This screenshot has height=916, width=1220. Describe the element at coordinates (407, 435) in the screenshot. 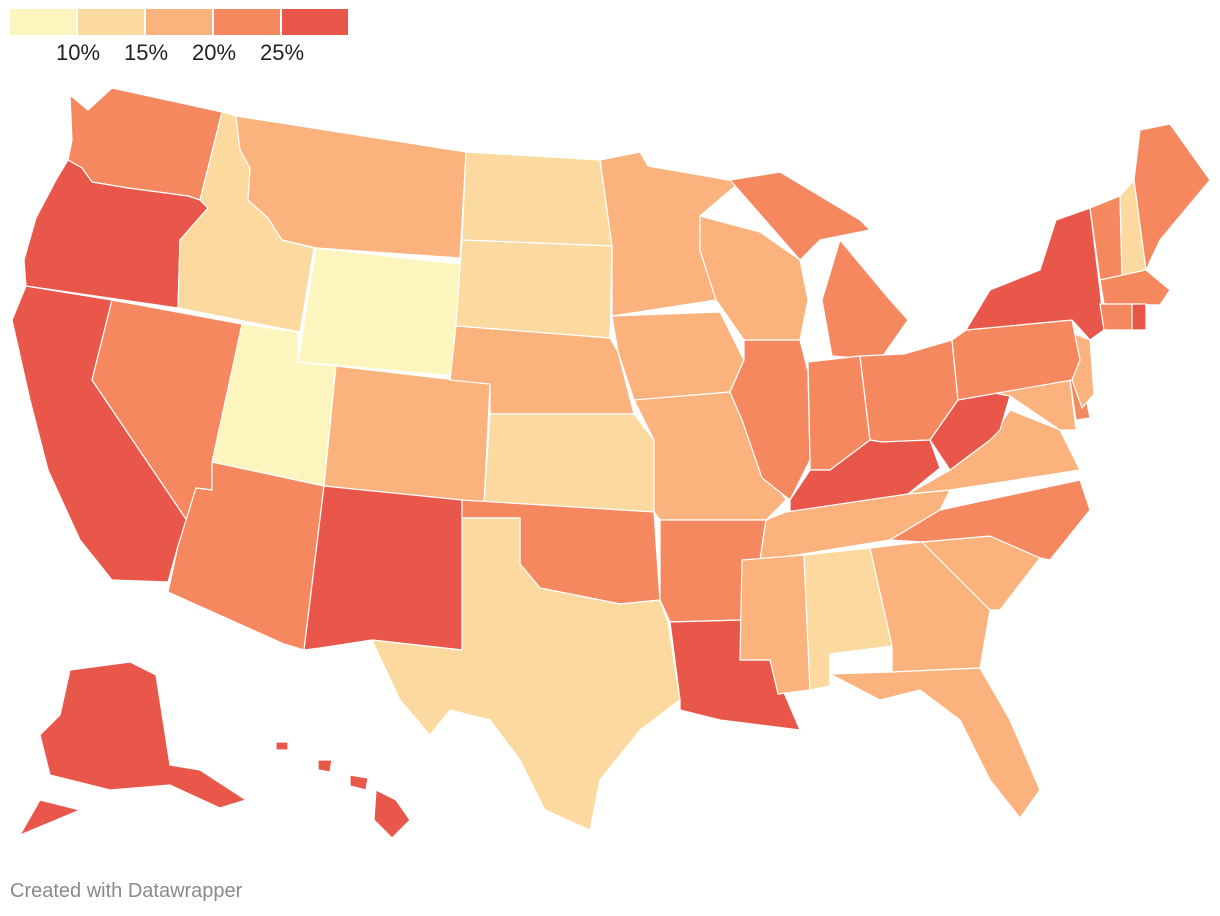

I see `state-co` at that location.